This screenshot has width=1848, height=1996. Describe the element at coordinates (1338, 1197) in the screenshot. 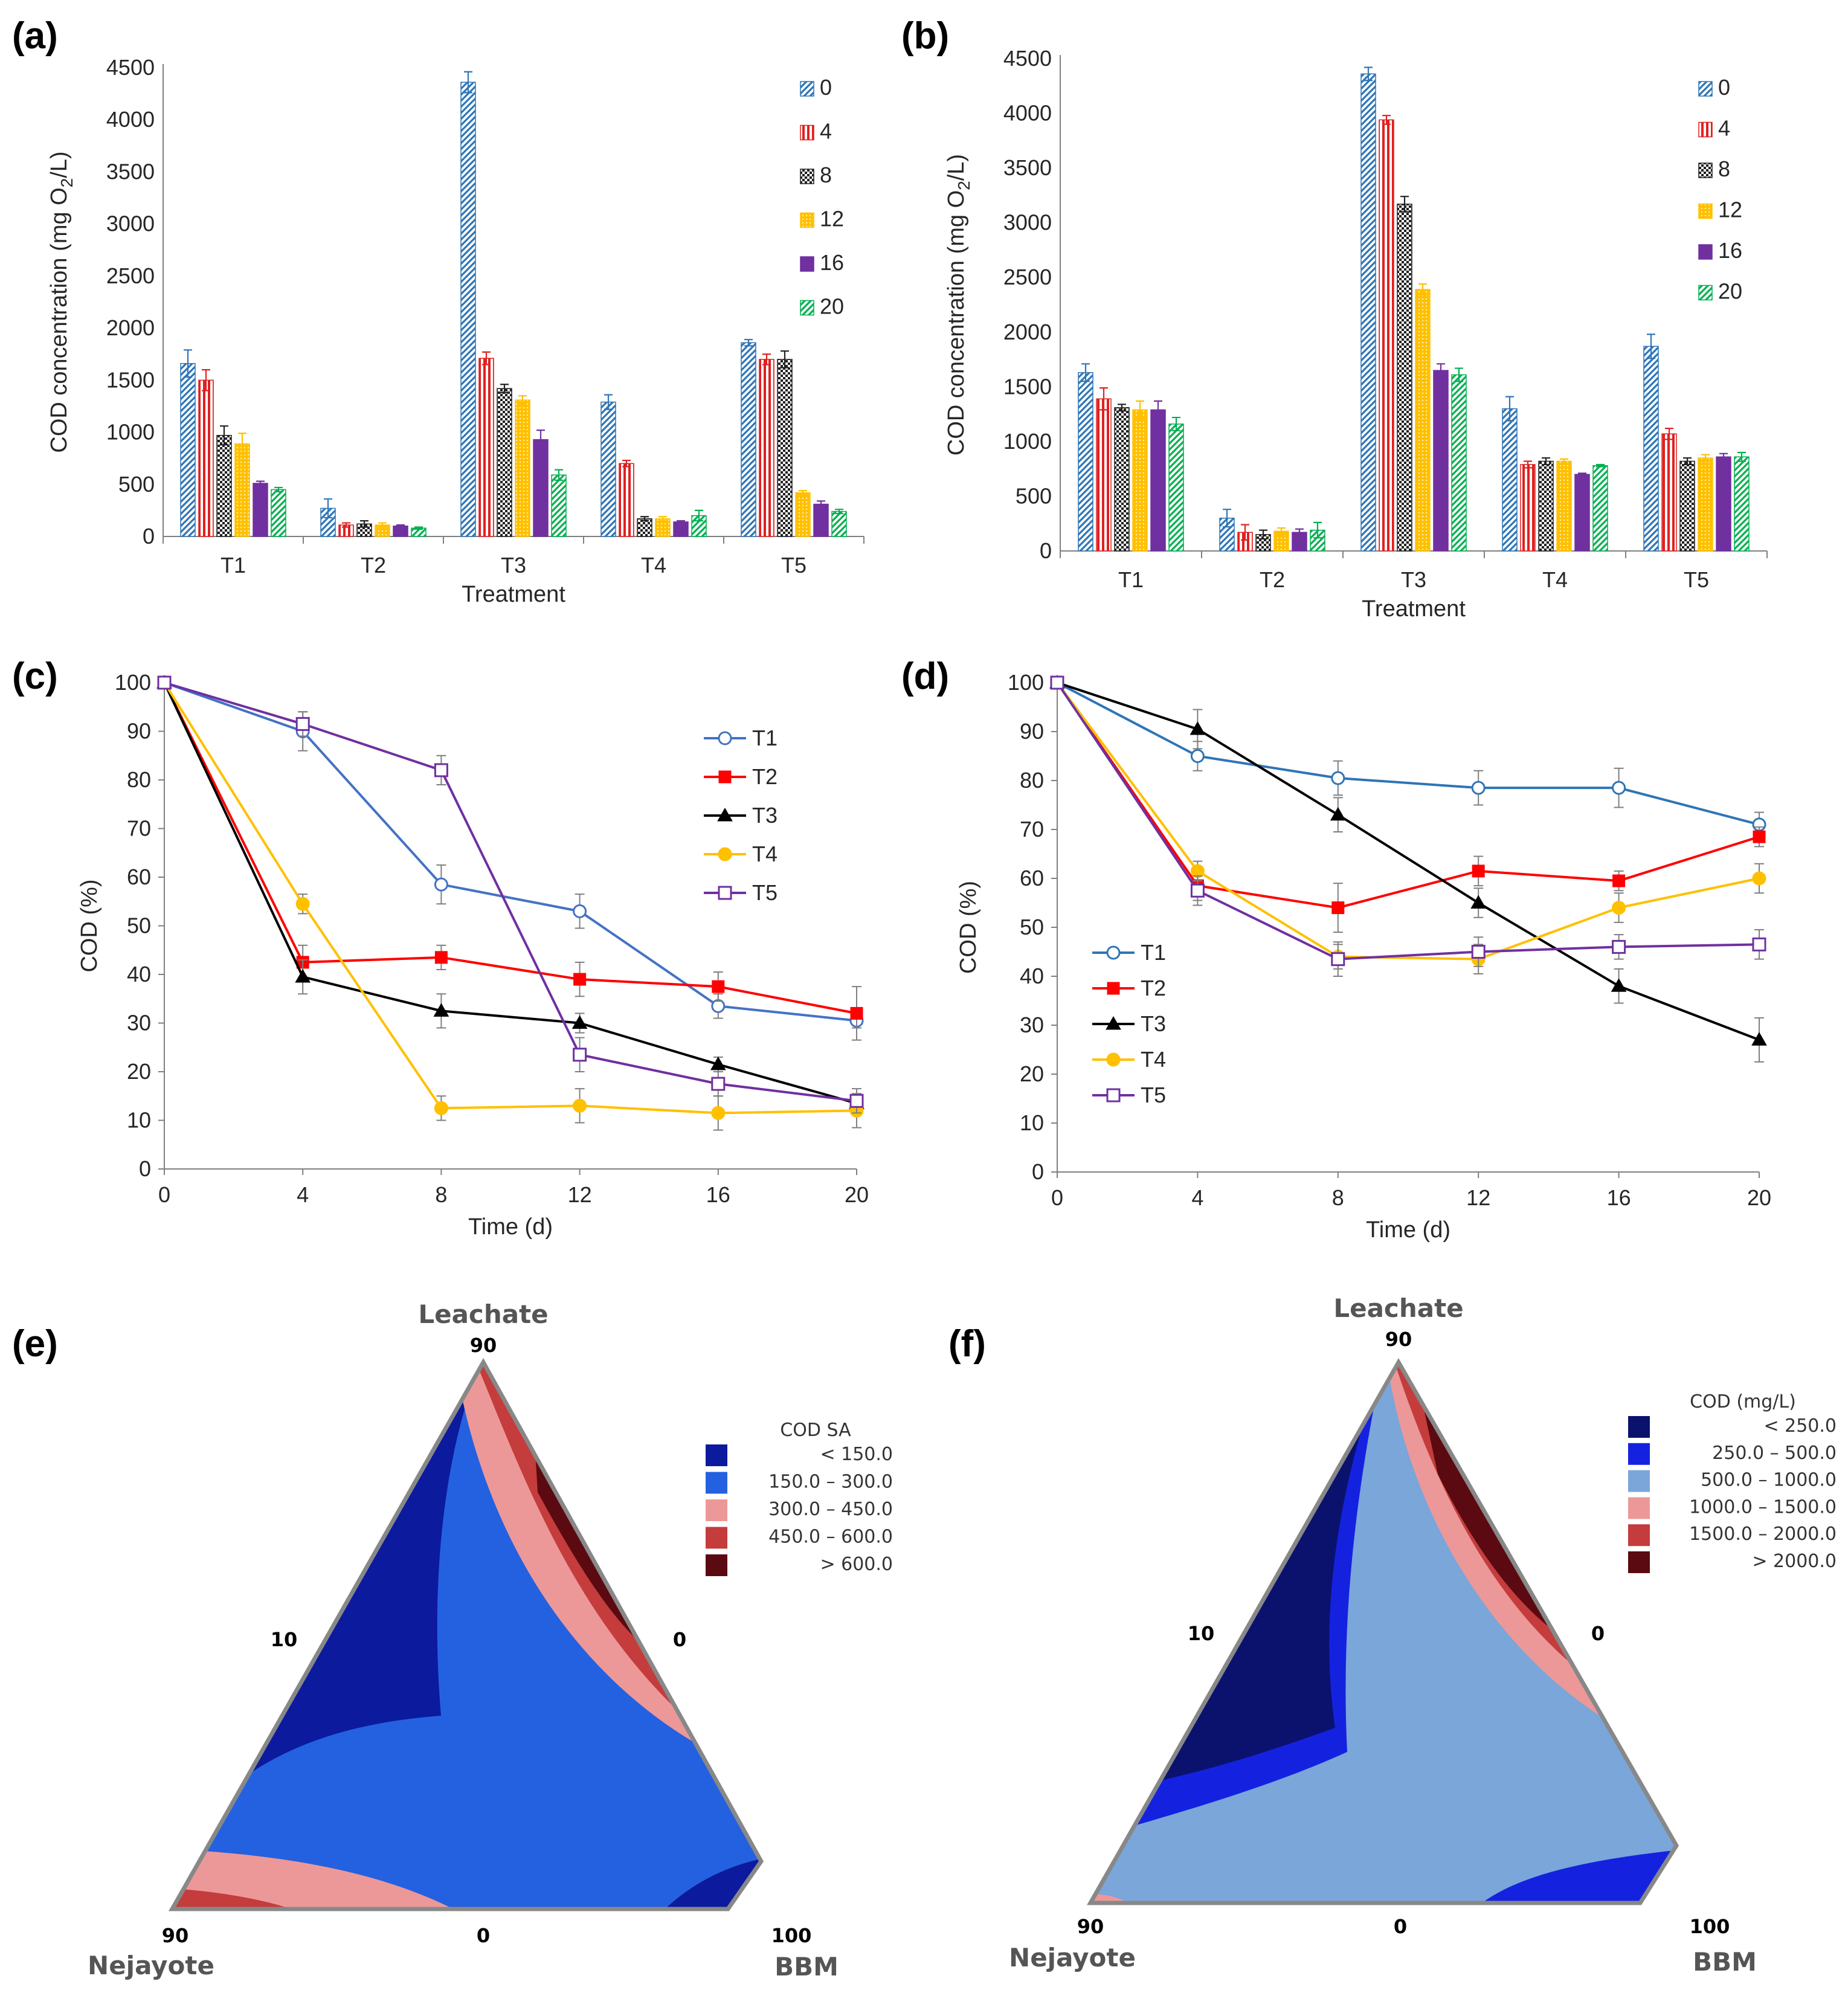

I see `x-tick-label: 8` at that location.